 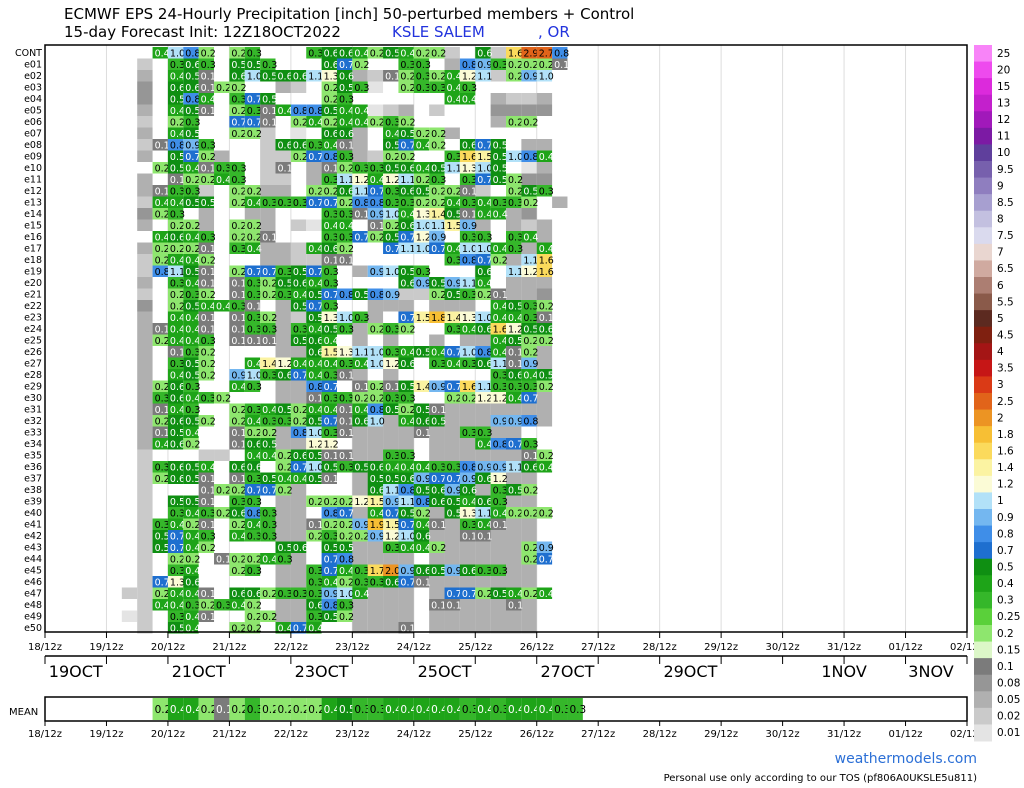 What do you see at coordinates (484, 65) in the screenshot?
I see `cell-value-label: 0.9` at bounding box center [484, 65].